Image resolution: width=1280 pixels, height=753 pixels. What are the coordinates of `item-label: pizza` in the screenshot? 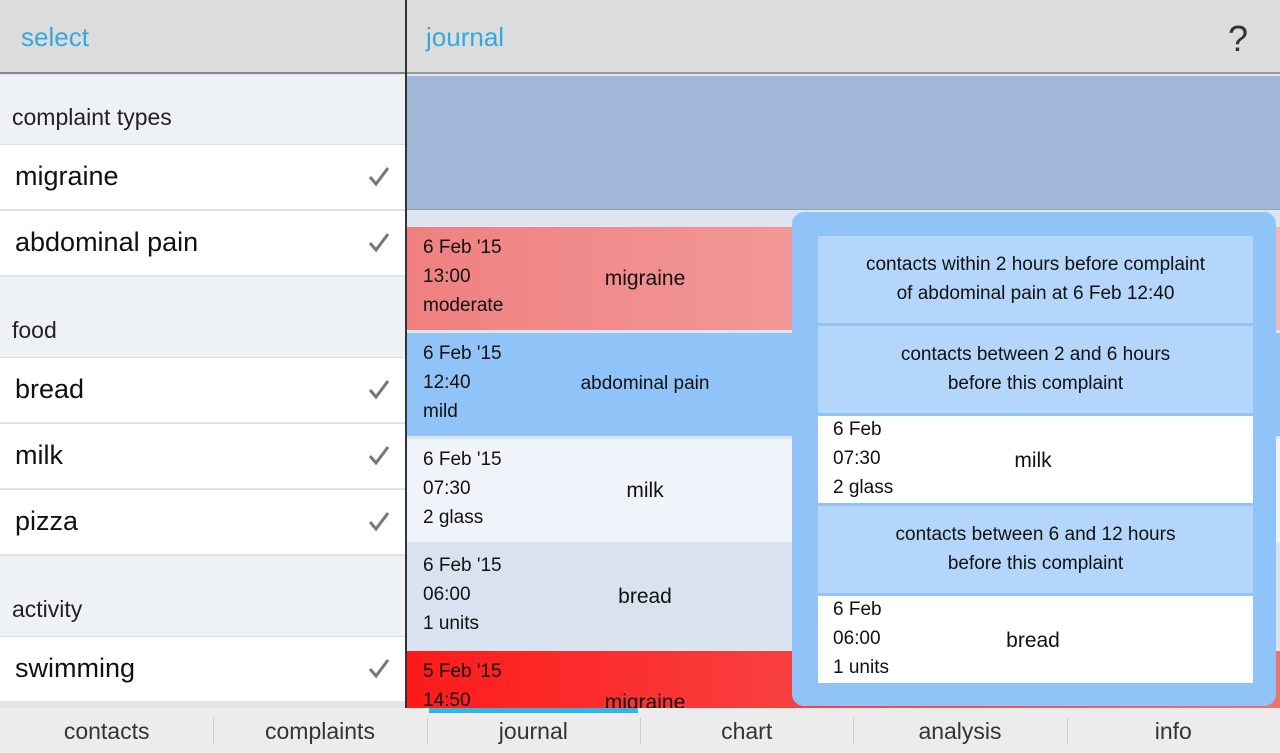 It's located at (47, 521).